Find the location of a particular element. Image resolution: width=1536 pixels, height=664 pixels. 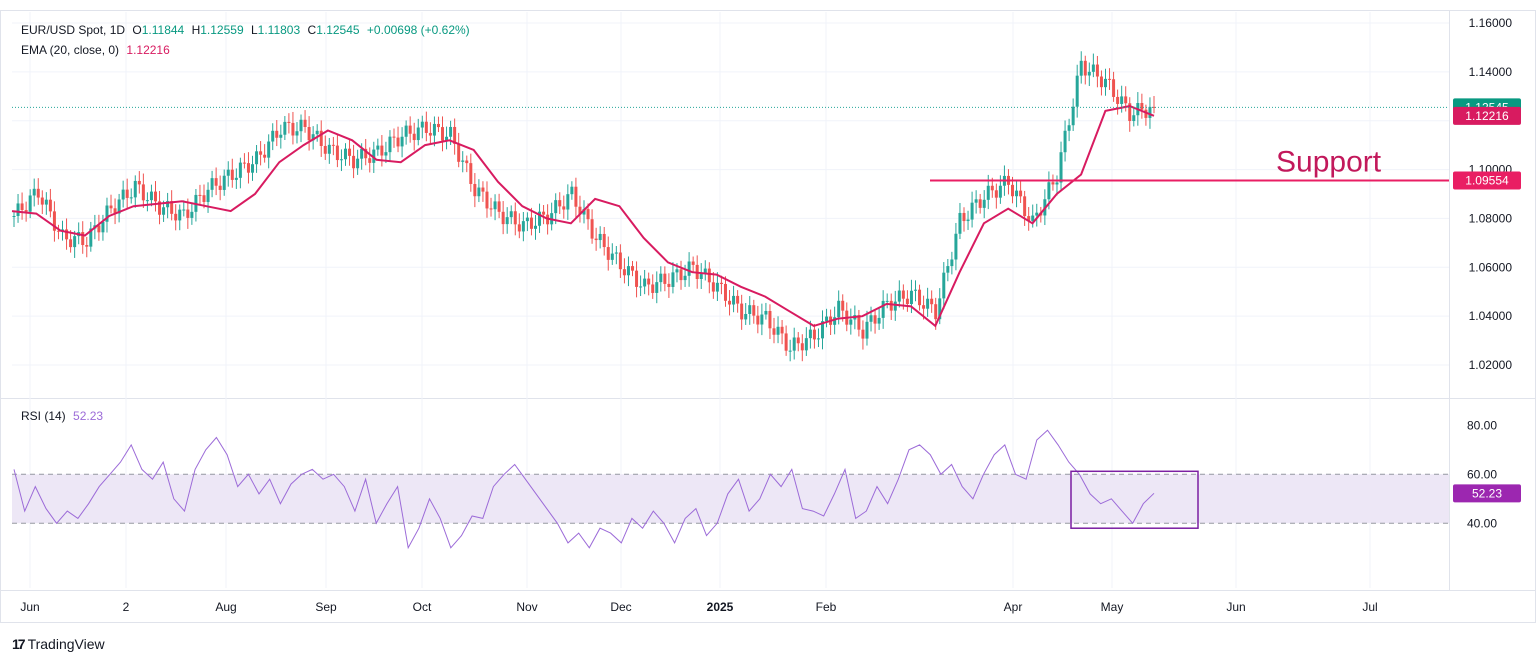

tradingview-logo: 17 TradingView is located at coordinates (58, 644).